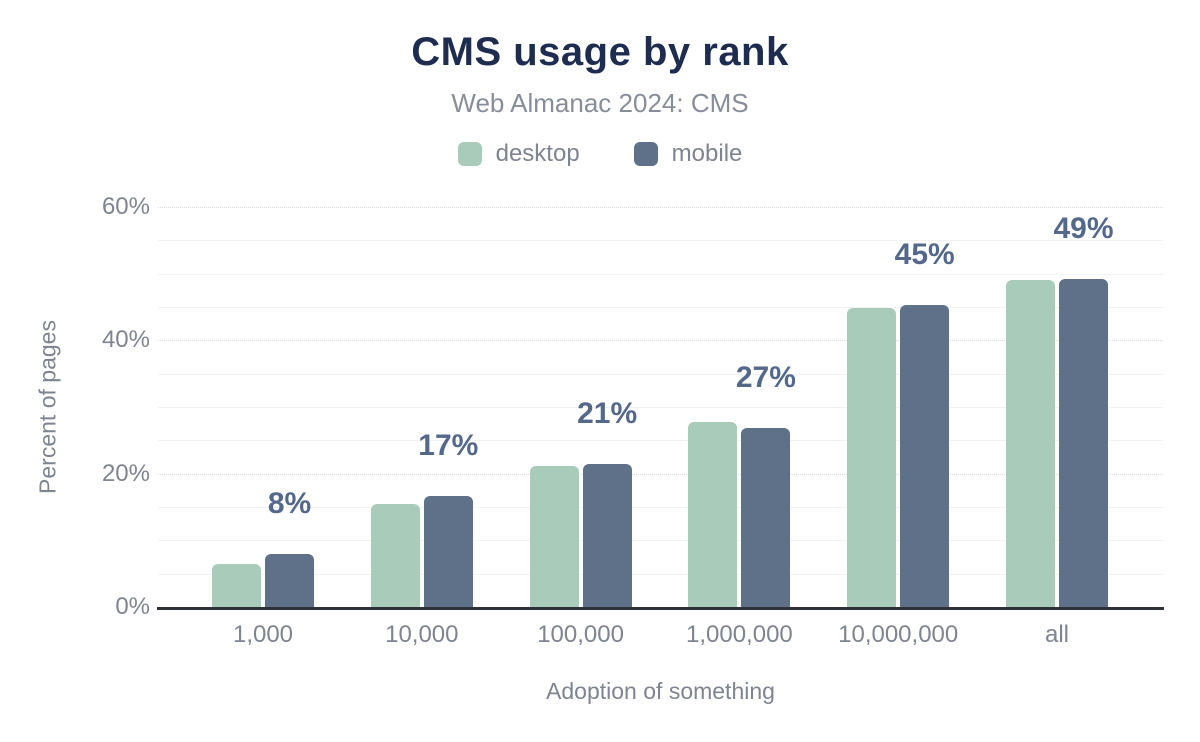 The width and height of the screenshot is (1200, 742). What do you see at coordinates (898, 634) in the screenshot?
I see `x-tick-label: 10,000,000` at bounding box center [898, 634].